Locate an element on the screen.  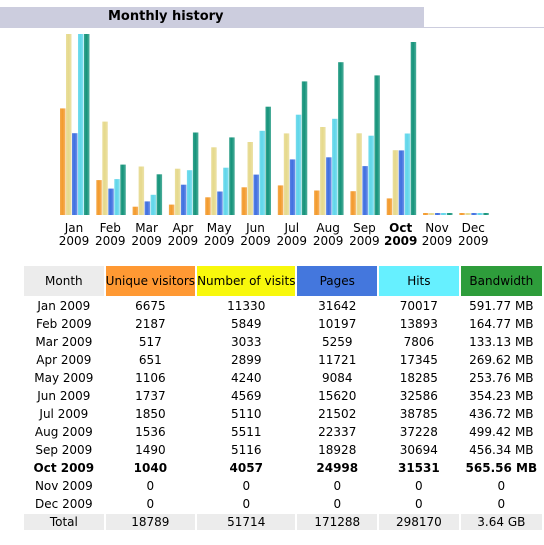
cell-unique-visitors: 6675 is located at coordinates (150, 306).